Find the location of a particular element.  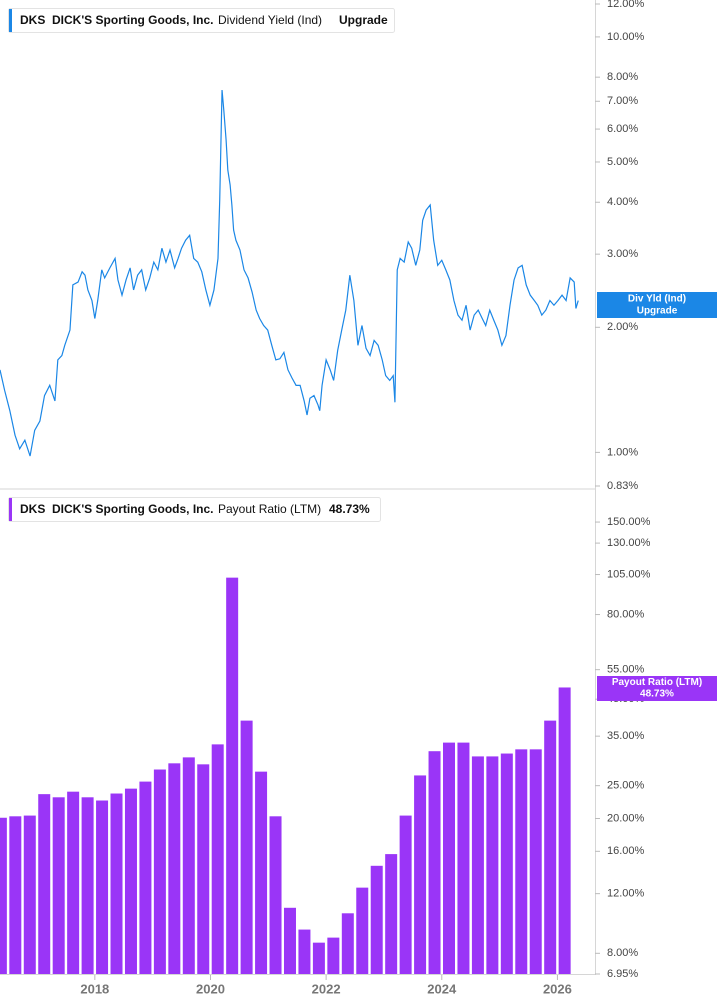

x-tick-label: 2020 is located at coordinates (210, 988).